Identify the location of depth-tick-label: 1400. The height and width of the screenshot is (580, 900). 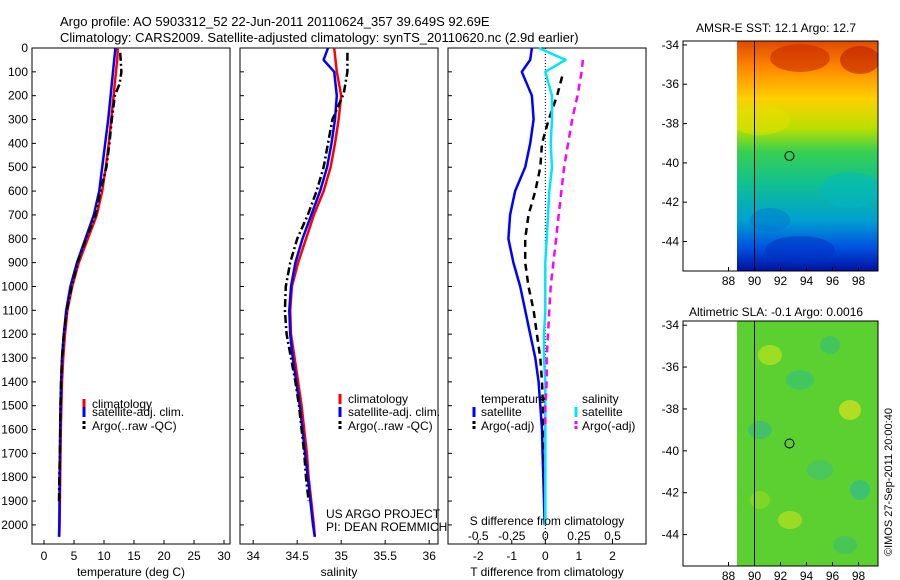
(14, 382).